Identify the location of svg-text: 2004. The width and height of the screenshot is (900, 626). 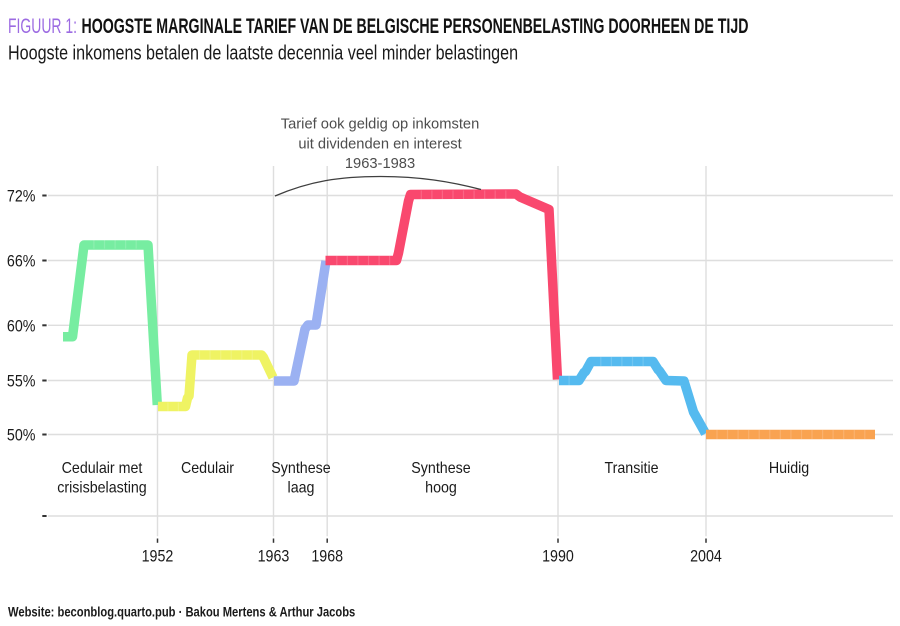
(706, 557).